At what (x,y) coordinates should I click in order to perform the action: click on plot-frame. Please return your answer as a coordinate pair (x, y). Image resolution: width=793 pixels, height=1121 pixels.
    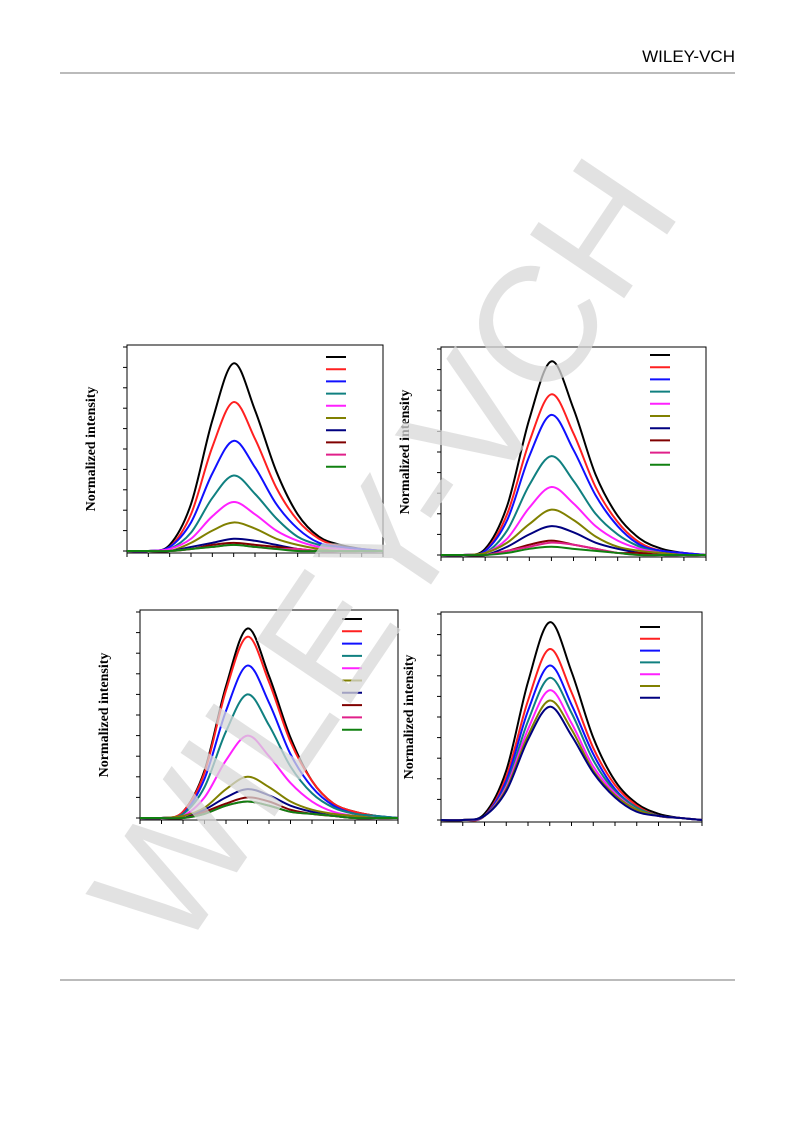
    Looking at the image, I should click on (571, 717).